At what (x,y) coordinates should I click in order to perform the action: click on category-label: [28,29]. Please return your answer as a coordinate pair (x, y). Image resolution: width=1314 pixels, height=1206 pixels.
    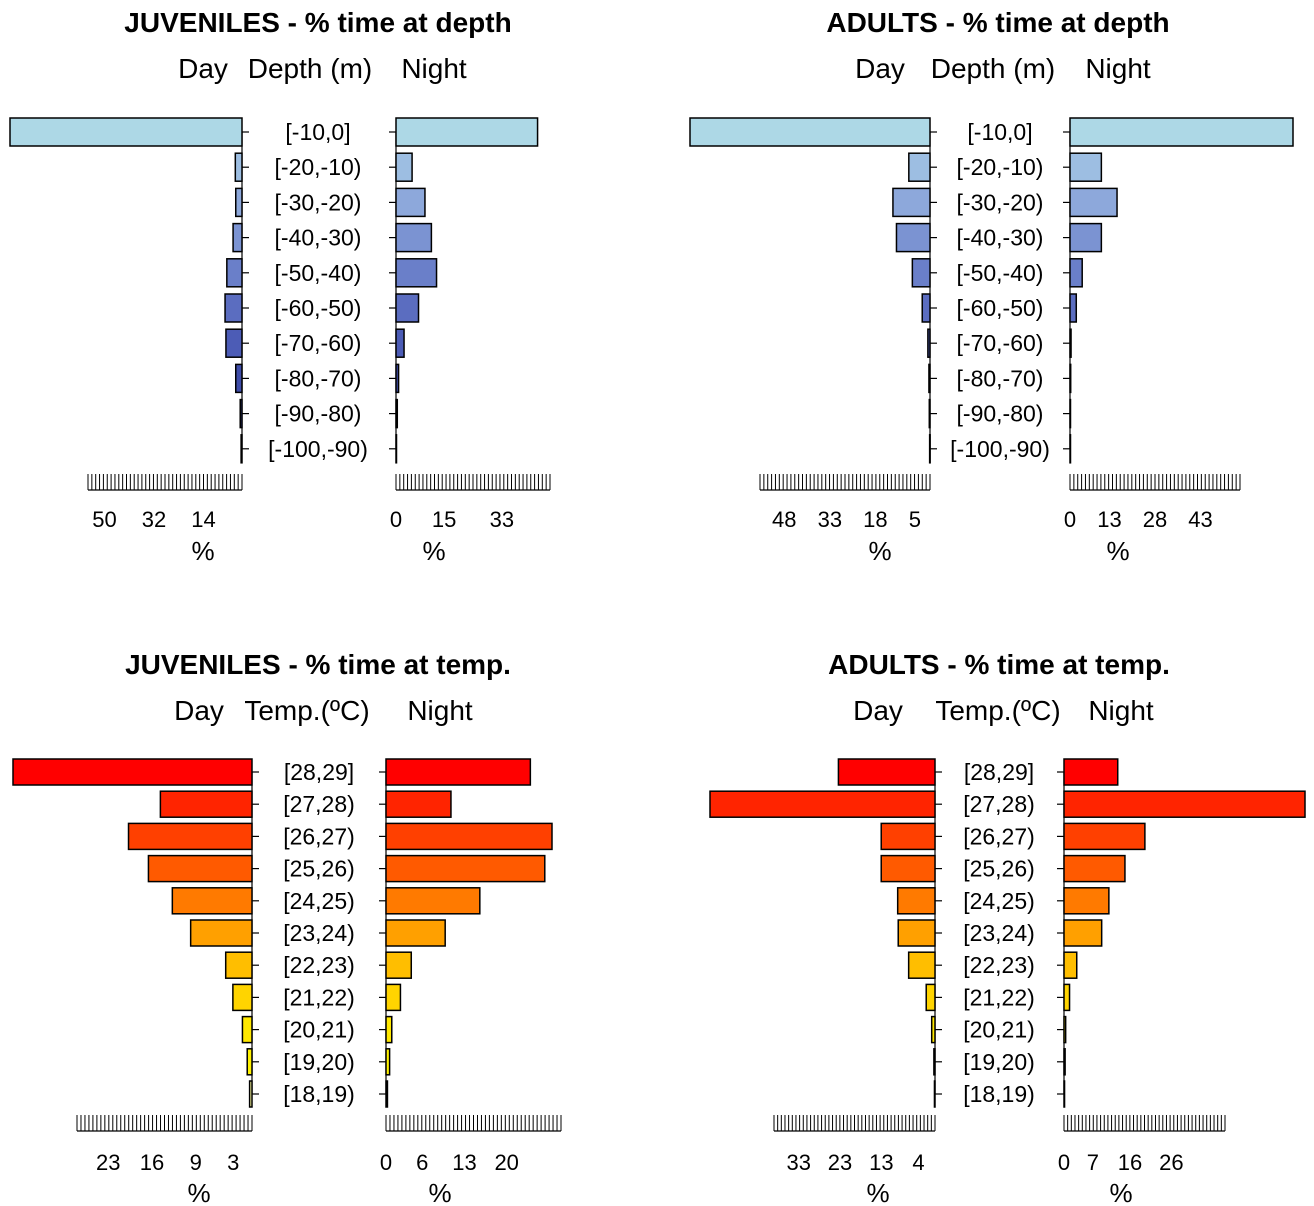
    Looking at the image, I should click on (999, 772).